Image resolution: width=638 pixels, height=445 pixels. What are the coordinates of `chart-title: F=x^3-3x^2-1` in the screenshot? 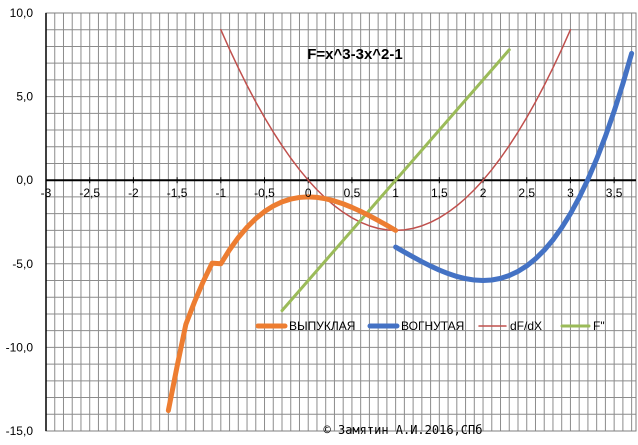 It's located at (355, 54).